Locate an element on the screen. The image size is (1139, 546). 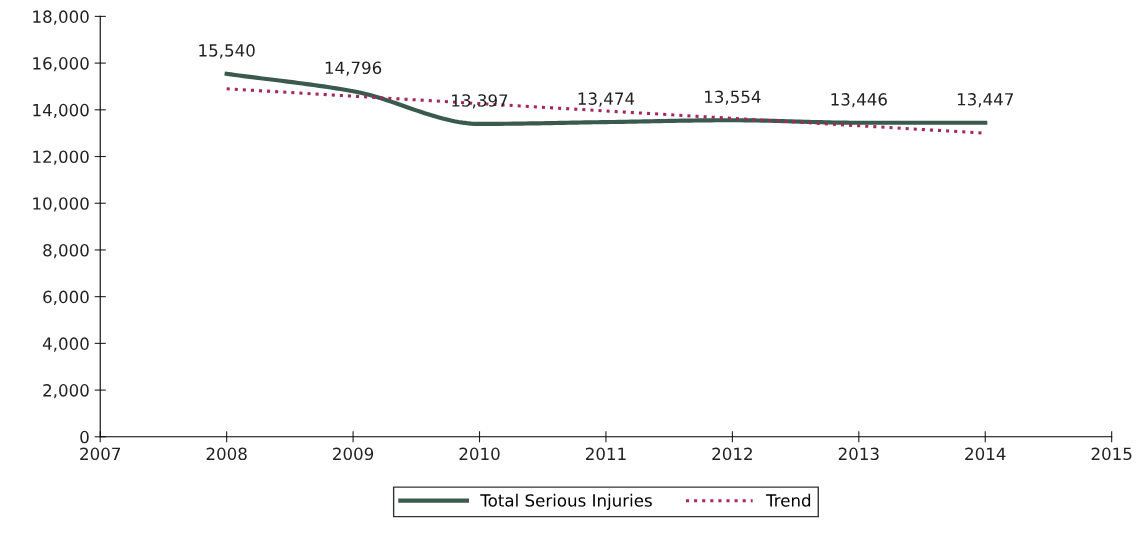
y-tick-label: 14,000 is located at coordinates (61, 111).